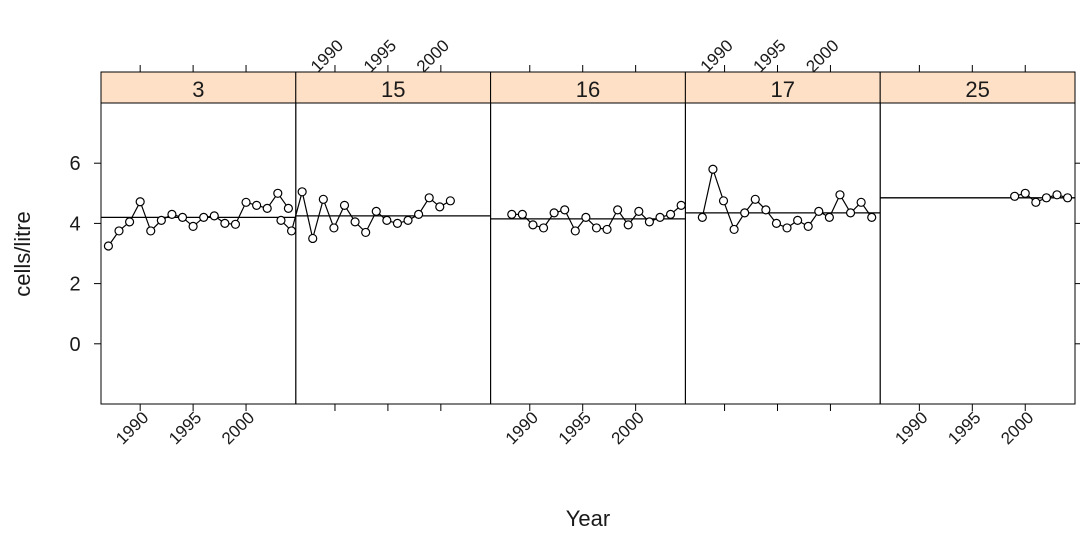 This screenshot has width=1080, height=533. Describe the element at coordinates (977, 238) in the screenshot. I see `panel-25: 25` at that location.